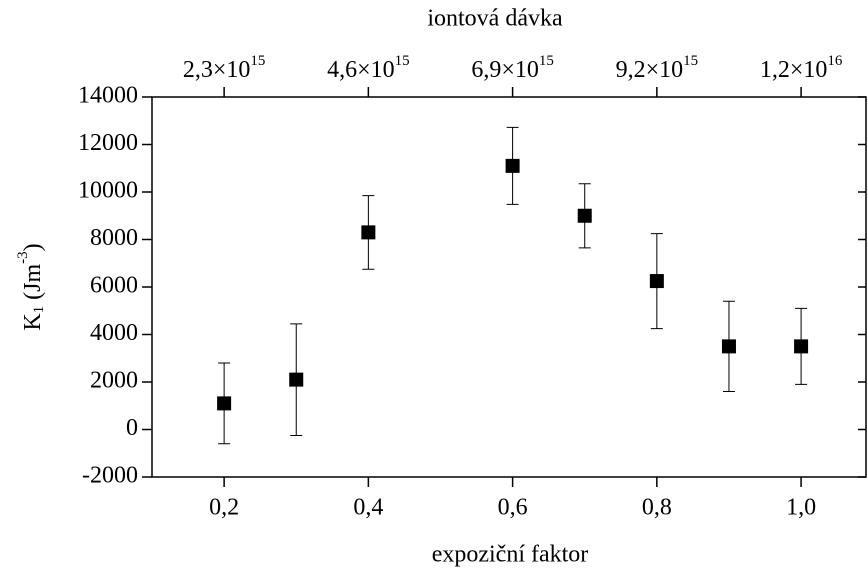 This screenshot has width=868, height=575. Describe the element at coordinates (108, 191) in the screenshot. I see `y-tick-label: 10000` at that location.